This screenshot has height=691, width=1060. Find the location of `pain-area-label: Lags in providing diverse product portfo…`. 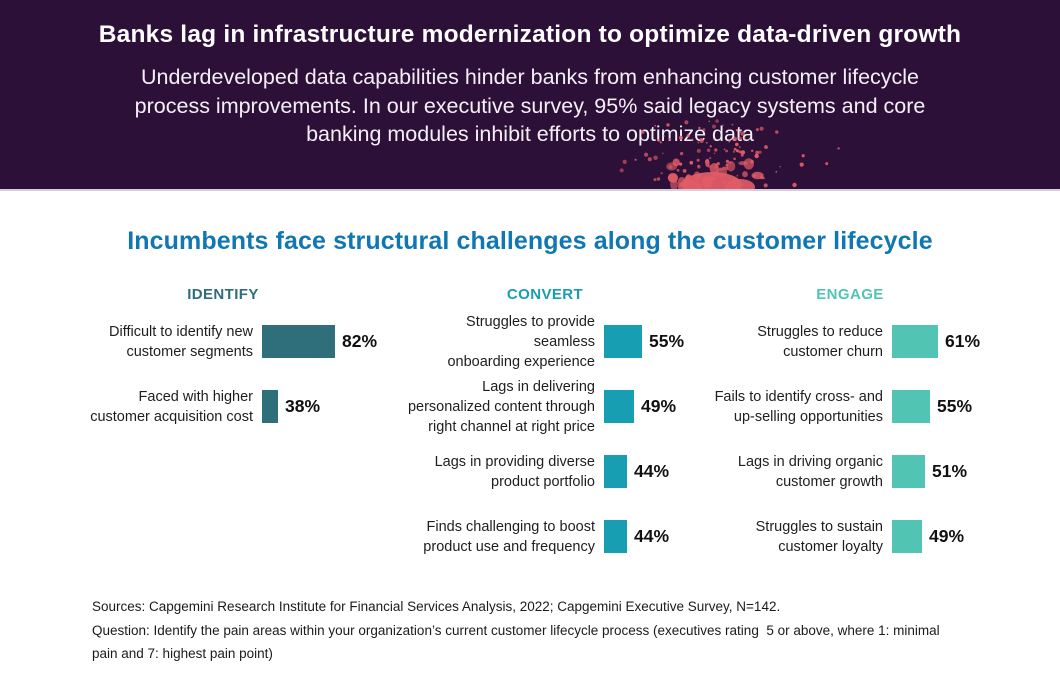

pain-area-label: Lags in providing diverse product portfo… is located at coordinates (514, 471).